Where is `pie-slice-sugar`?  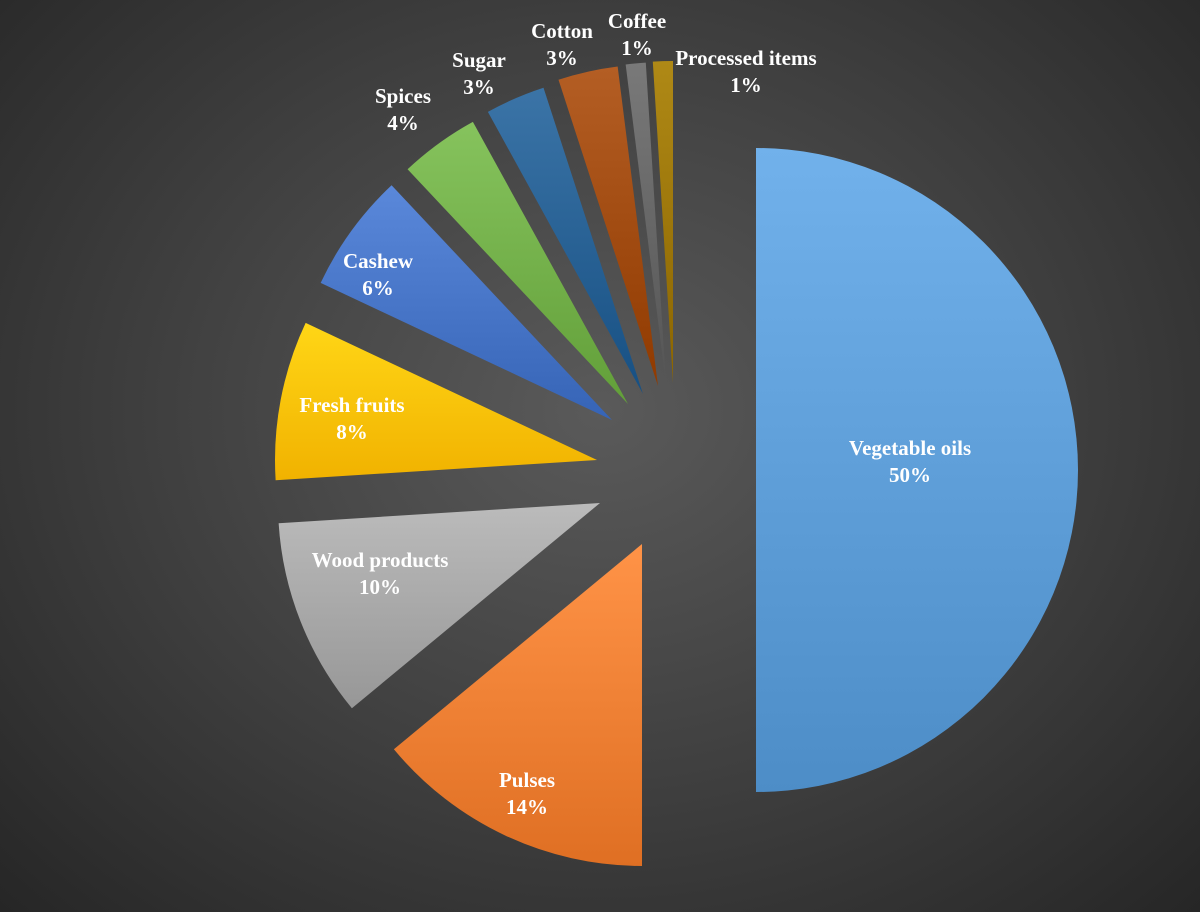 pie-slice-sugar is located at coordinates (565, 241).